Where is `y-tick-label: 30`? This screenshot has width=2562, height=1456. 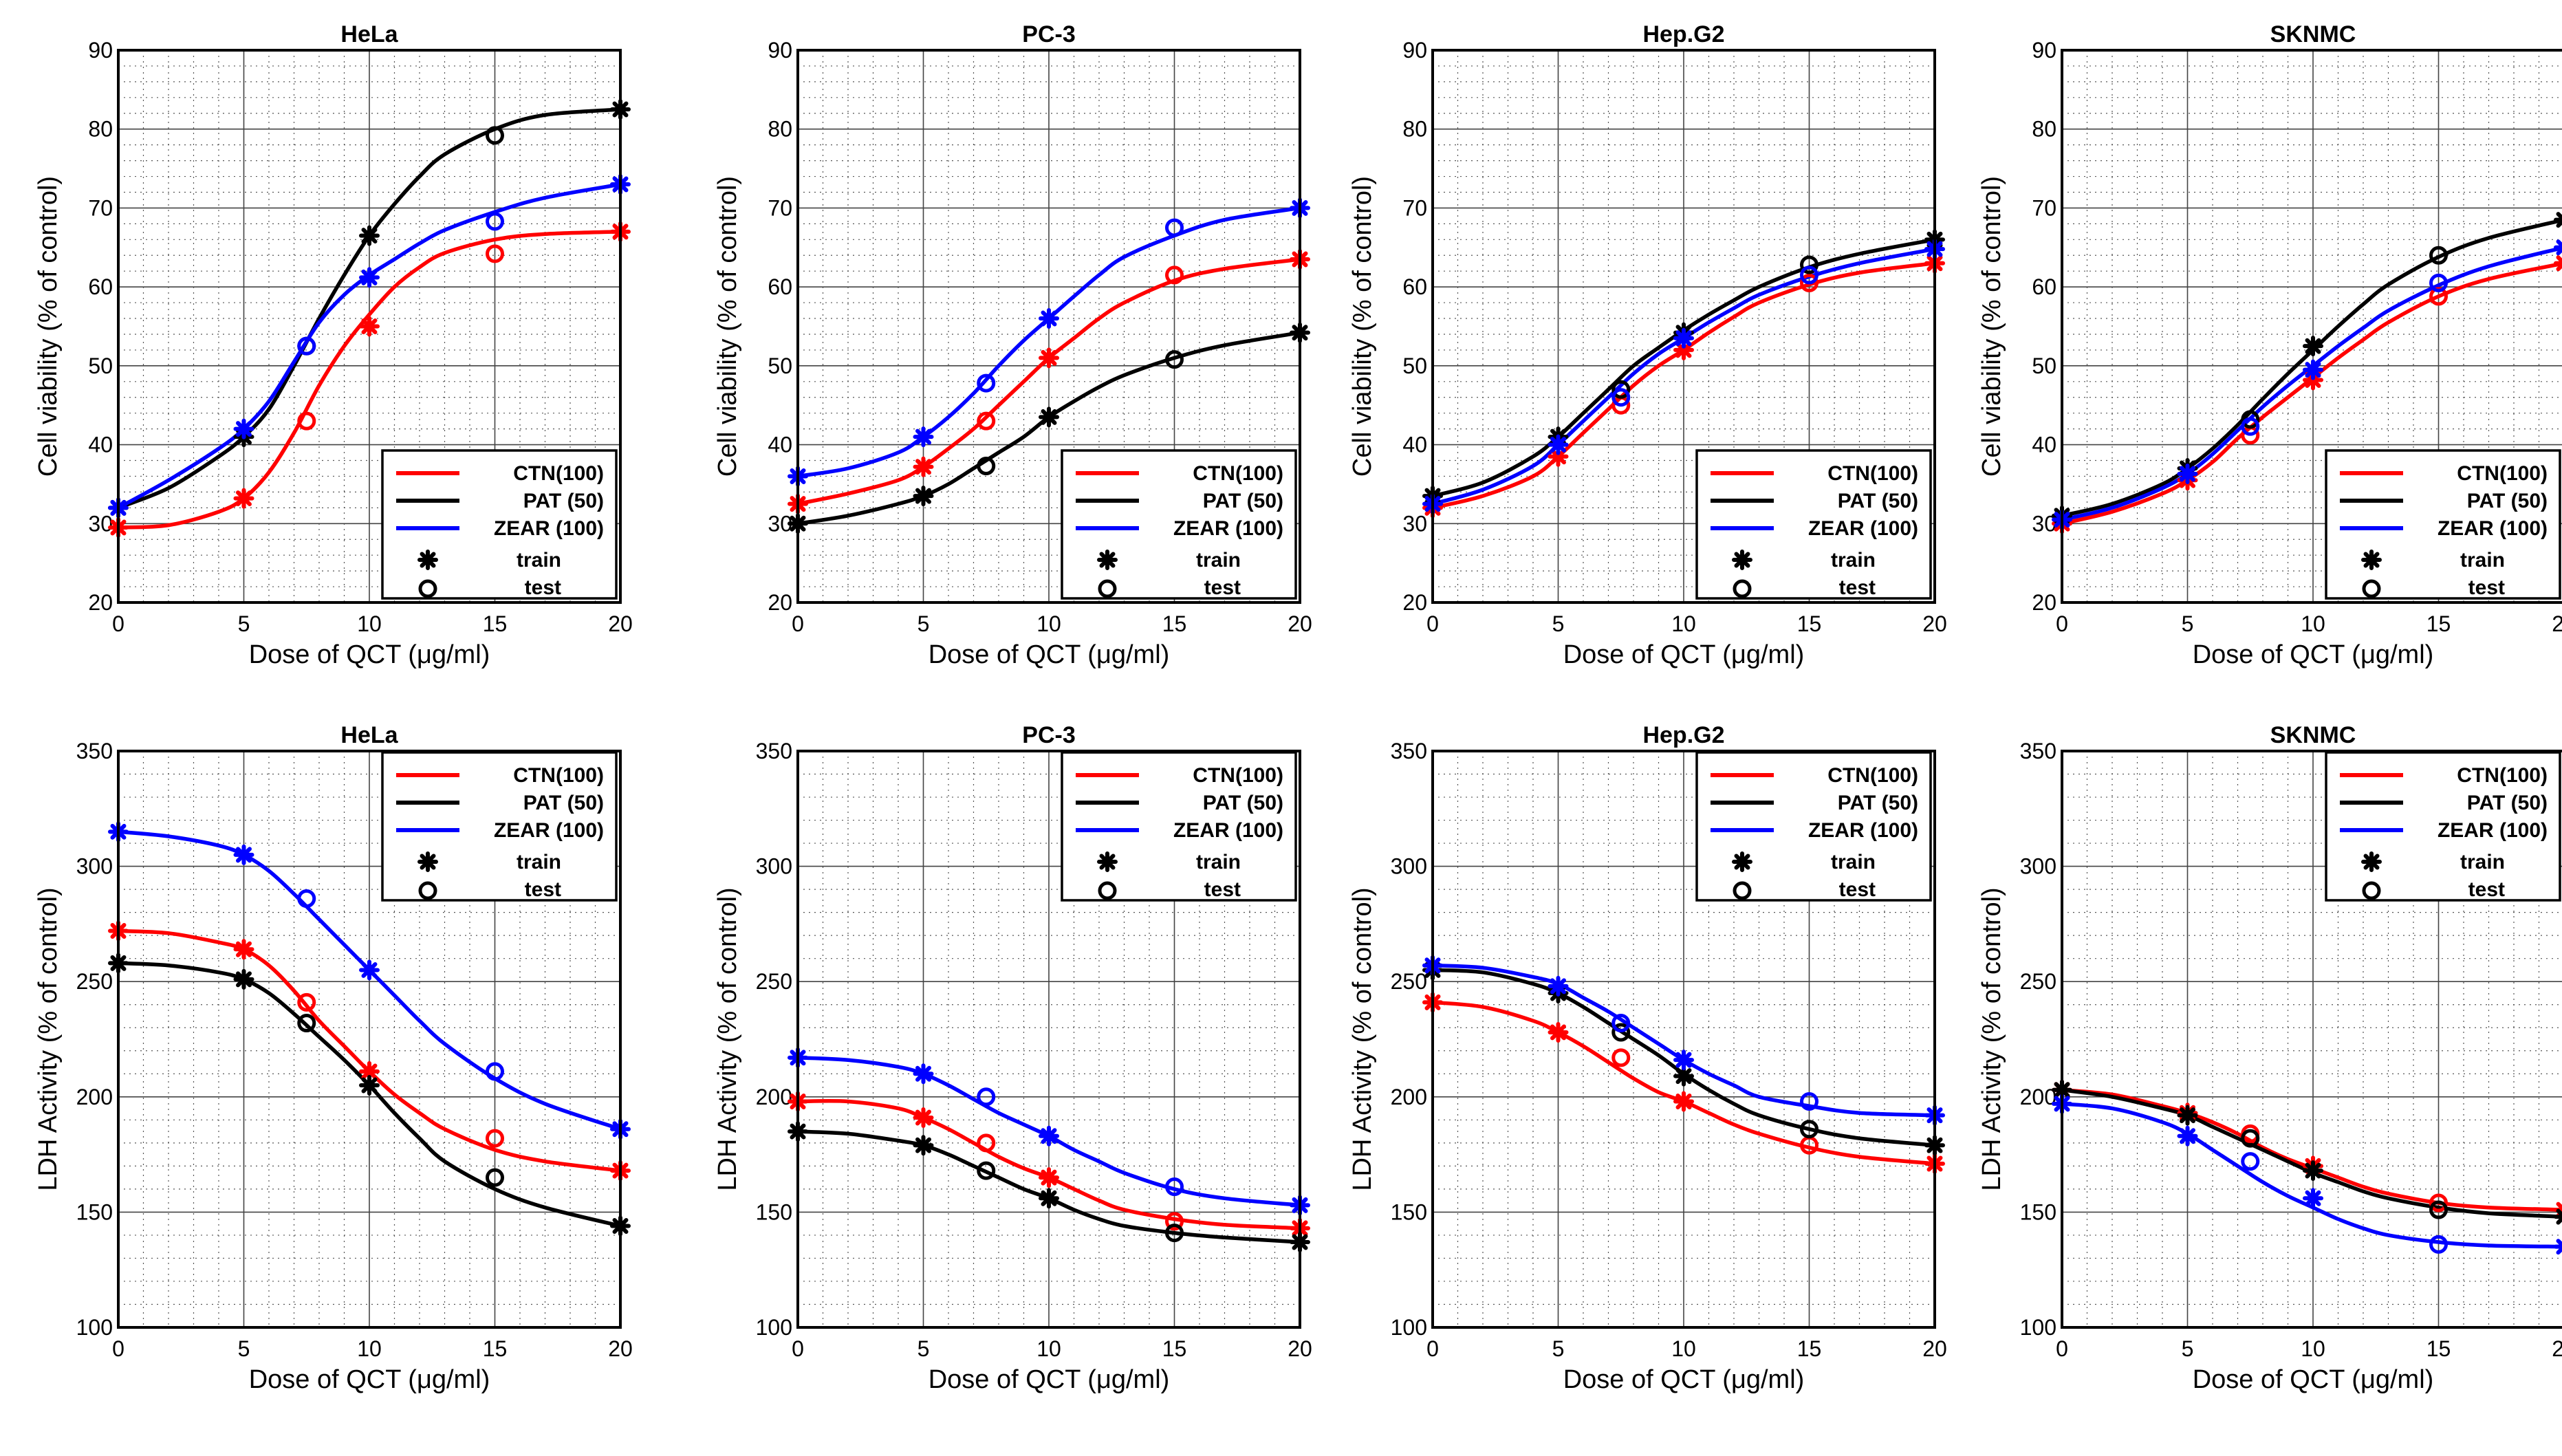 y-tick-label: 30 is located at coordinates (100, 523).